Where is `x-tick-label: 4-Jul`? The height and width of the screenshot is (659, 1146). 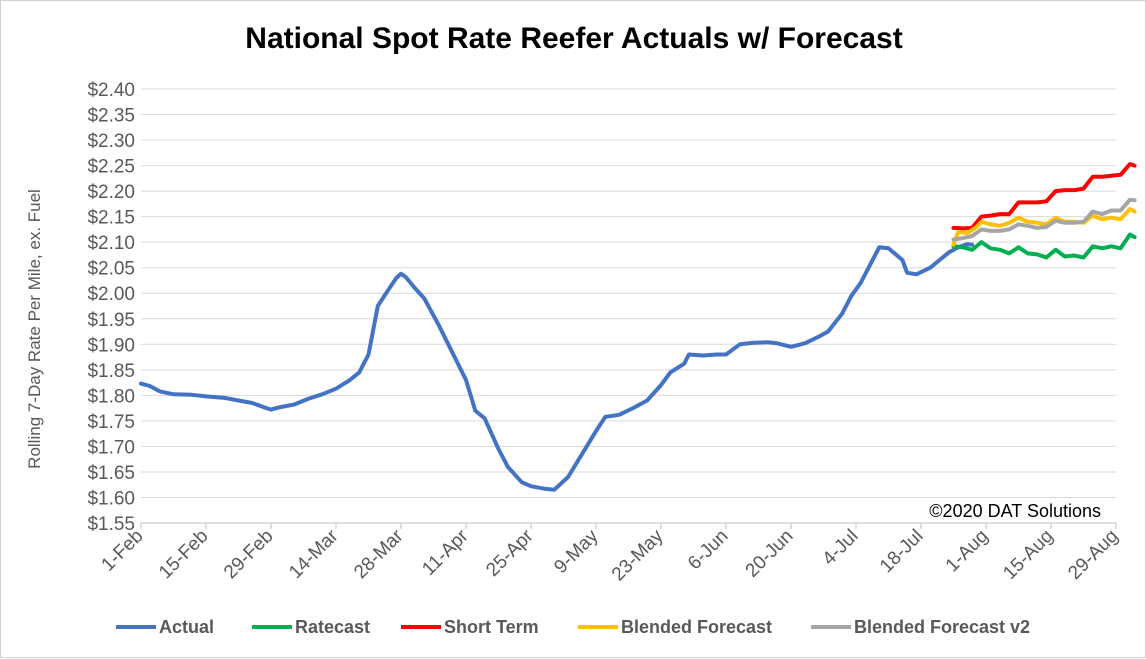
x-tick-label: 4-Jul is located at coordinates (841, 548).